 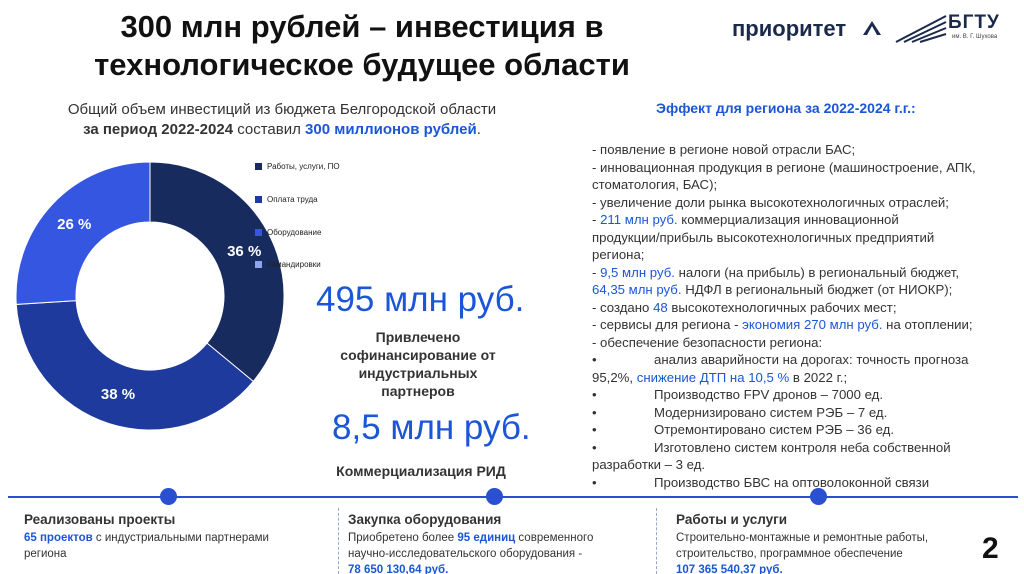 What do you see at coordinates (303, 166) in the screenshot?
I see `legend-label: Работы, услуги, ПО` at bounding box center [303, 166].